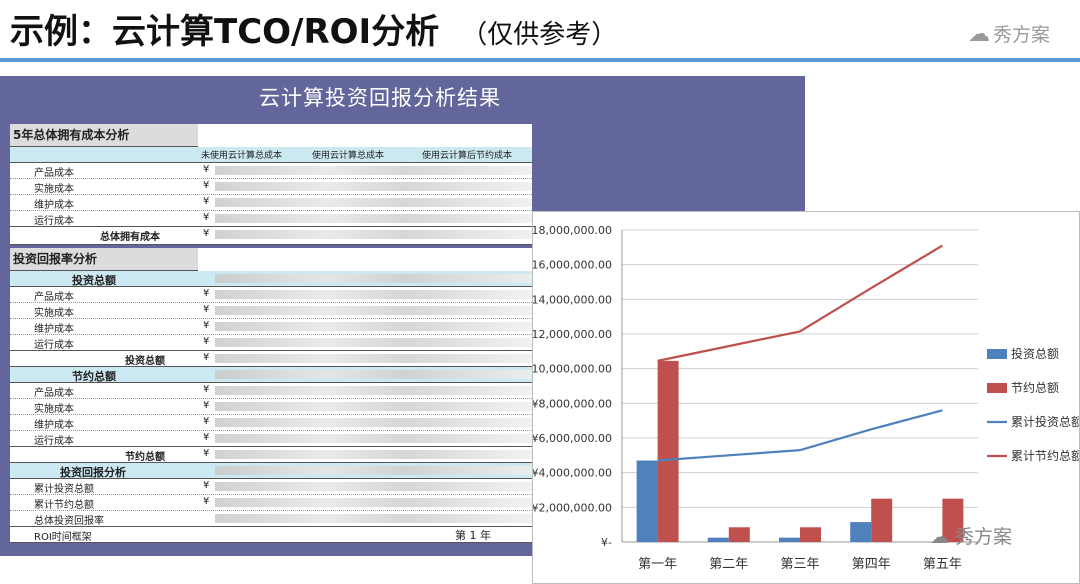  I want to click on y-tick-label: ¥18,000,000.00, so click(572, 230).